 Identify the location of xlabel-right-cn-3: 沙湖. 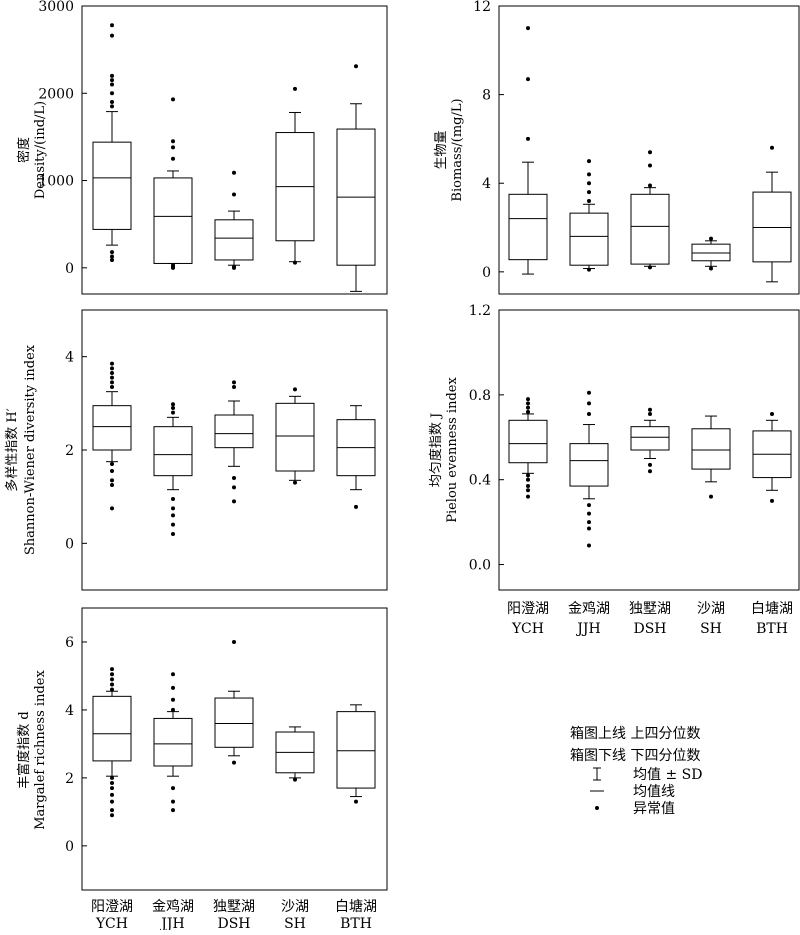
(711, 609).